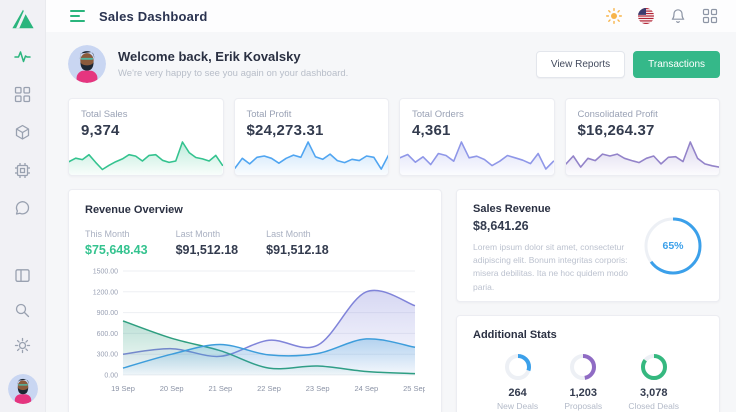 The height and width of the screenshot is (412, 736). What do you see at coordinates (501, 226) in the screenshot?
I see `sales-revenue-value: $8,641.26` at bounding box center [501, 226].